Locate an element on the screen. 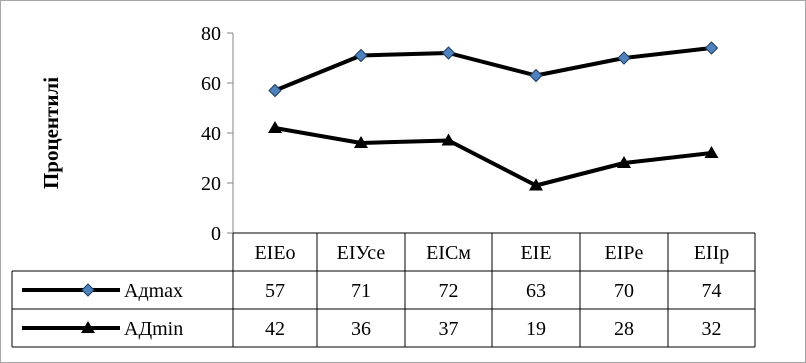  category-label: EIСм is located at coordinates (448, 253).